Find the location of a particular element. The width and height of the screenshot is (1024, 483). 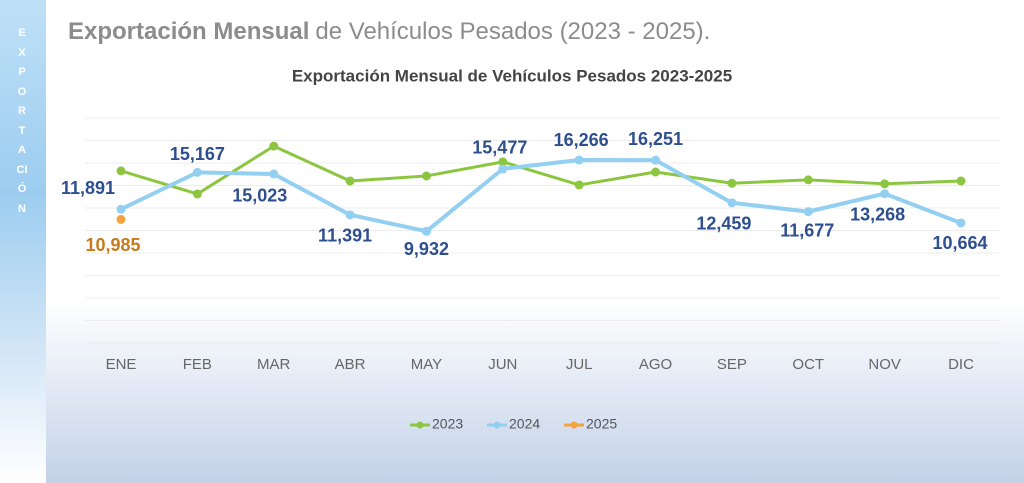

data-label: 12,459 is located at coordinates (723, 224).